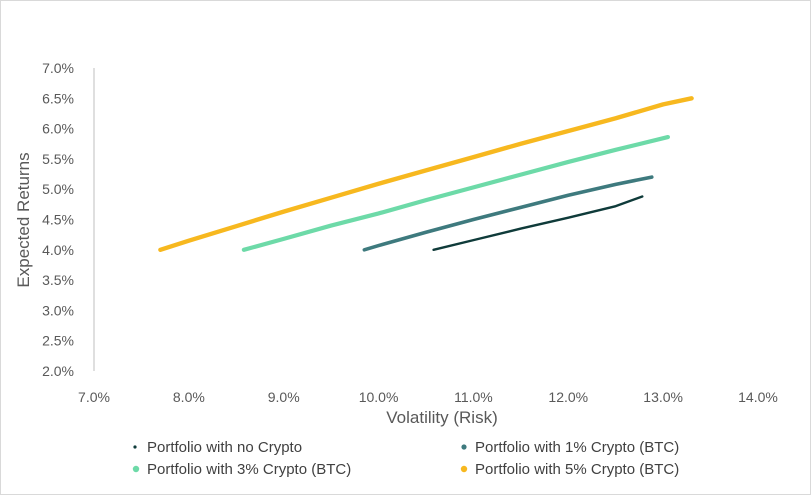 This screenshot has width=811, height=499. What do you see at coordinates (249, 469) in the screenshot?
I see `legend-label-3pct-crypto: Portfolio with 3% Crypto (BTC)` at bounding box center [249, 469].